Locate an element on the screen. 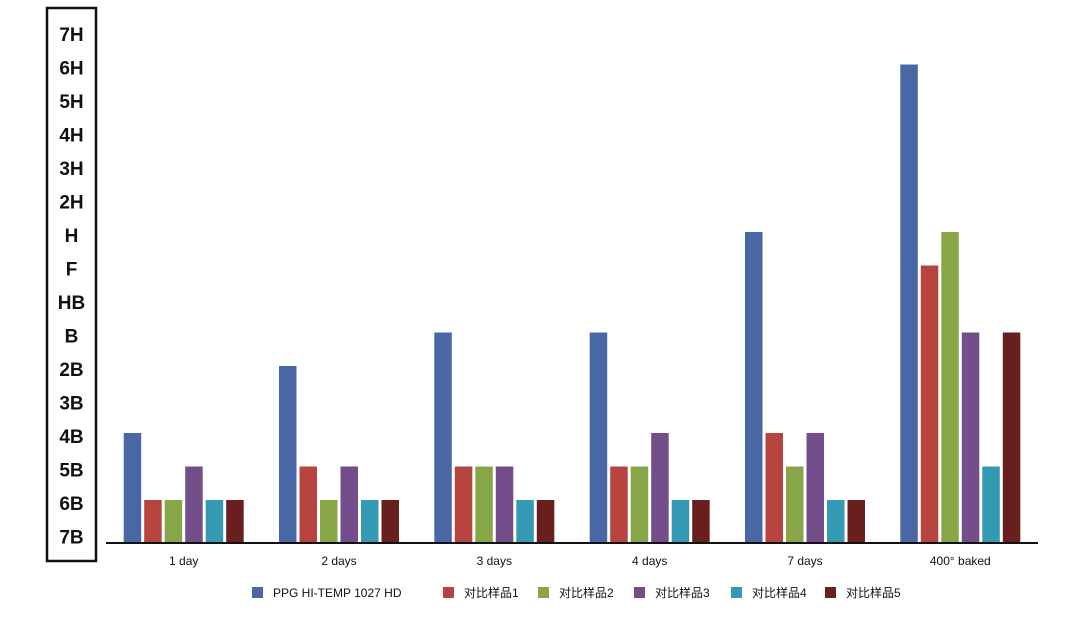  y-tick-label: H is located at coordinates (72, 236).